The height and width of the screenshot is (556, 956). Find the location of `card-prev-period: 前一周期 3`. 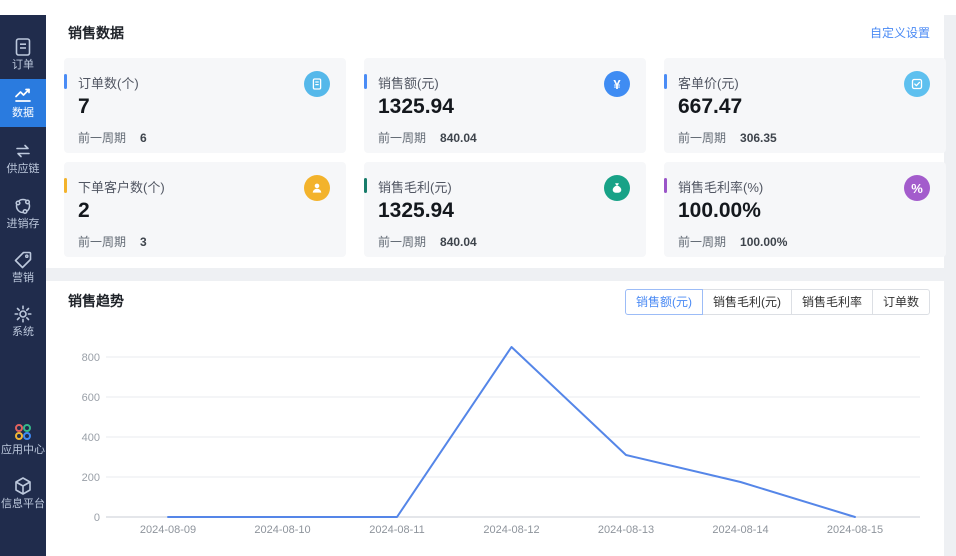

card-prev-period: 前一周期 3 is located at coordinates (112, 242).